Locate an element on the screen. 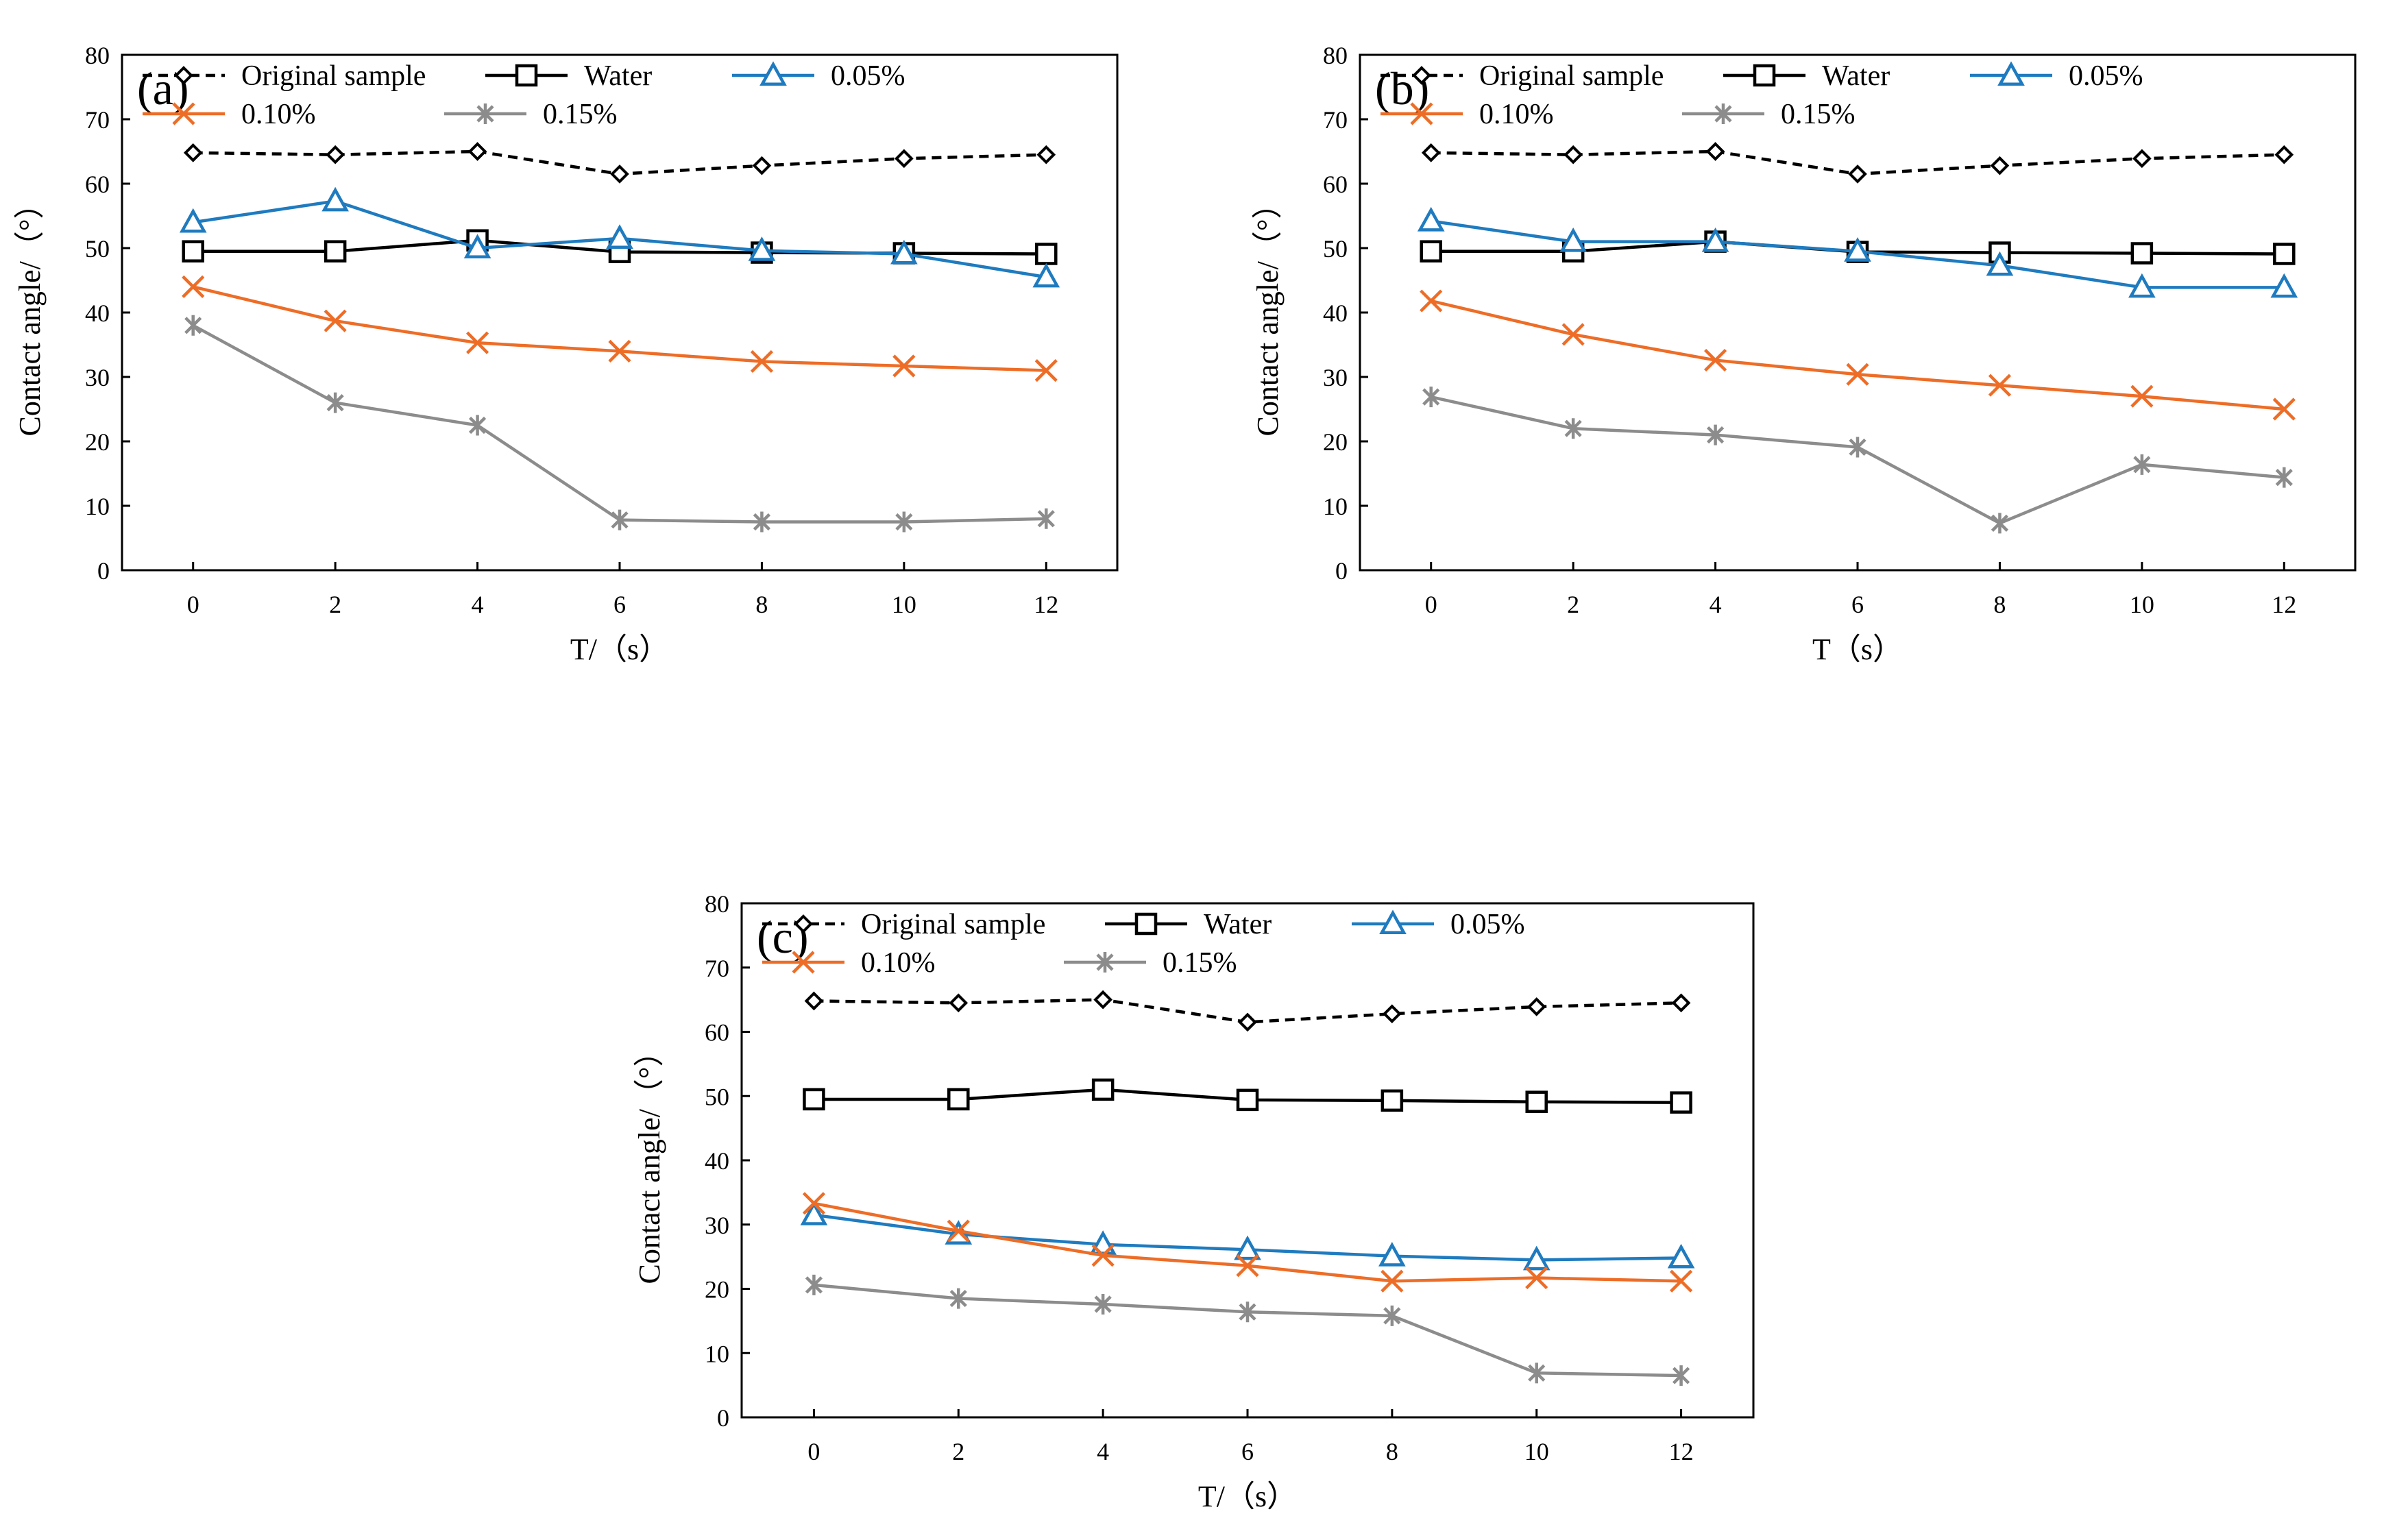 The width and height of the screenshot is (2408, 1540). x-tick-label: 0 is located at coordinates (1431, 604).